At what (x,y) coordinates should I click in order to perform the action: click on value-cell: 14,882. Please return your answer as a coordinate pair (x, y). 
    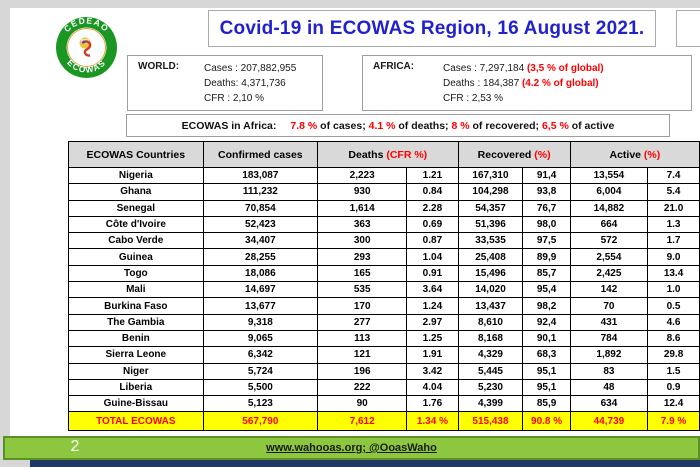
    Looking at the image, I should click on (609, 208).